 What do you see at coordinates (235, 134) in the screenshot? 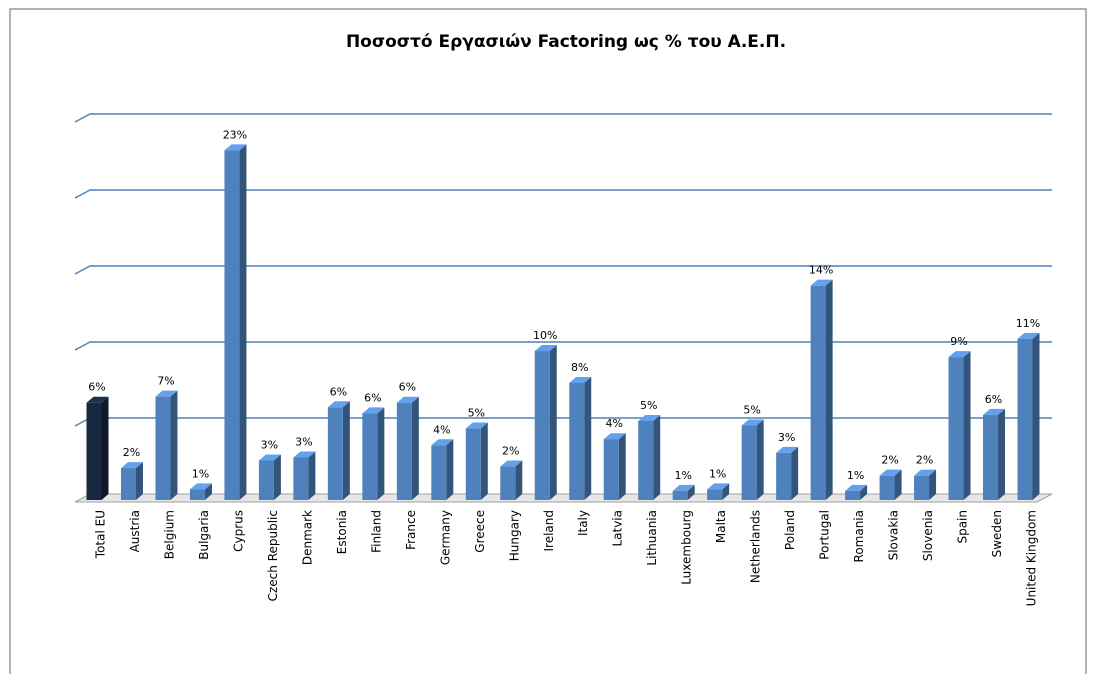
I see `value-label: 23%` at bounding box center [235, 134].